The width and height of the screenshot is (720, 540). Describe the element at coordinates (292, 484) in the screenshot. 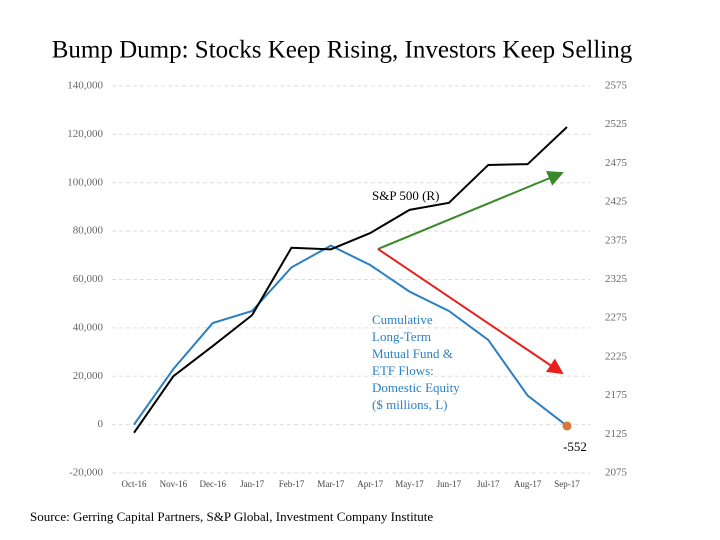

I see `x-tick-label: Feb-17` at that location.